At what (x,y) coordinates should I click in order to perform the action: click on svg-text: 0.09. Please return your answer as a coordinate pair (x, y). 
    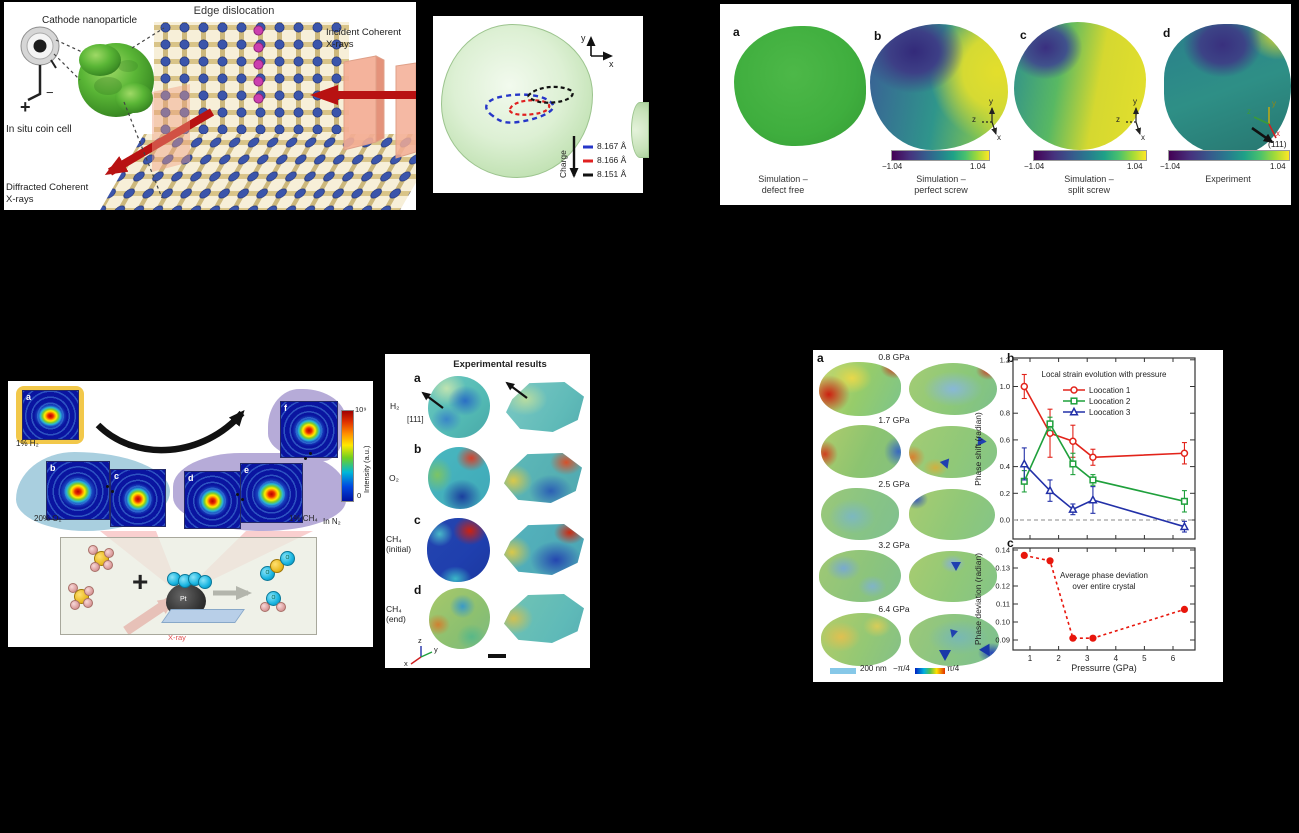
    Looking at the image, I should click on (1002, 640).